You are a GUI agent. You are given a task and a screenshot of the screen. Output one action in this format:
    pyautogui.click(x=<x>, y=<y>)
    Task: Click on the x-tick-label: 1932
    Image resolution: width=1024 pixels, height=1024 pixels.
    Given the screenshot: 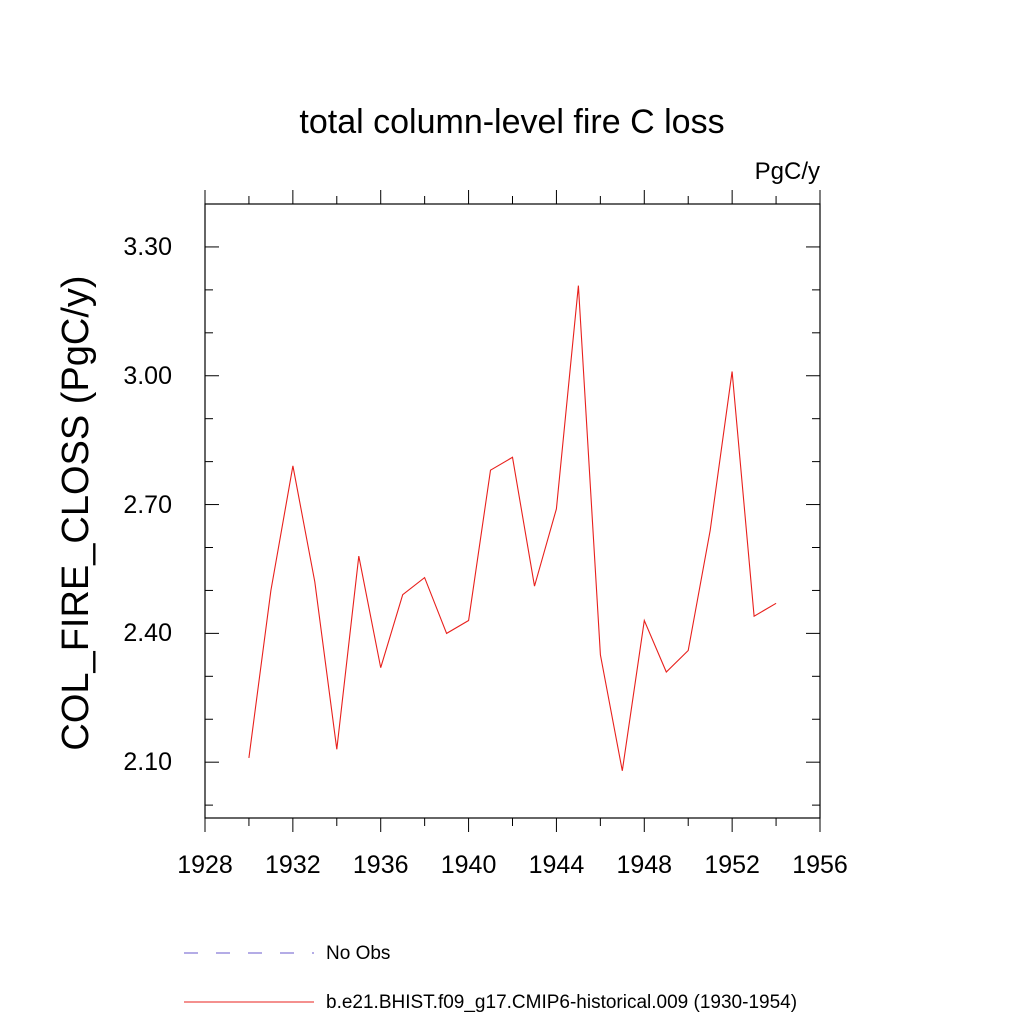 What is the action you would take?
    pyautogui.click(x=293, y=865)
    